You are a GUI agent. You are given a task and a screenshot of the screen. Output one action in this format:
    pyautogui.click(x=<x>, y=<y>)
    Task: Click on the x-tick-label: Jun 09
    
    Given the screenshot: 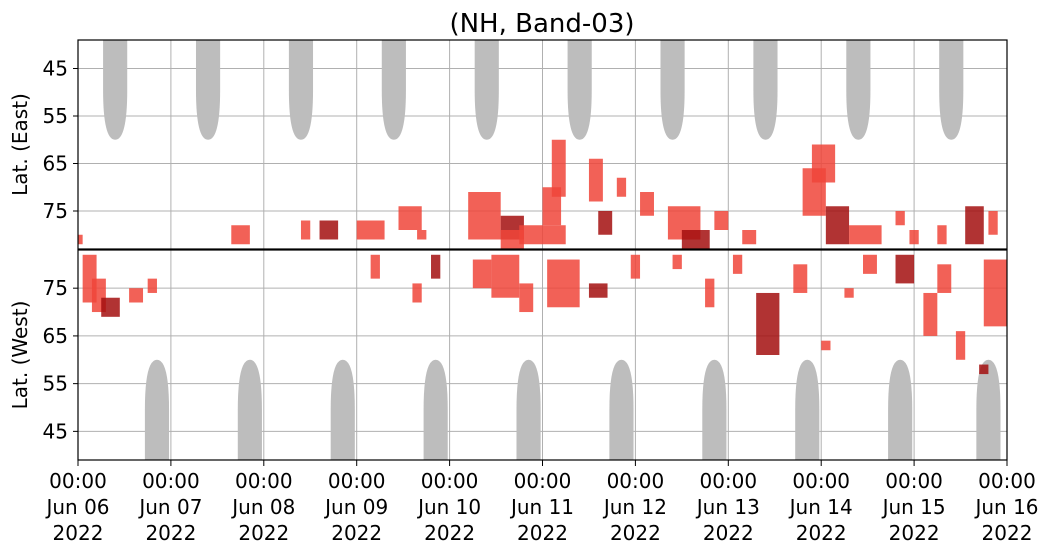 What is the action you would take?
    pyautogui.click(x=355, y=507)
    